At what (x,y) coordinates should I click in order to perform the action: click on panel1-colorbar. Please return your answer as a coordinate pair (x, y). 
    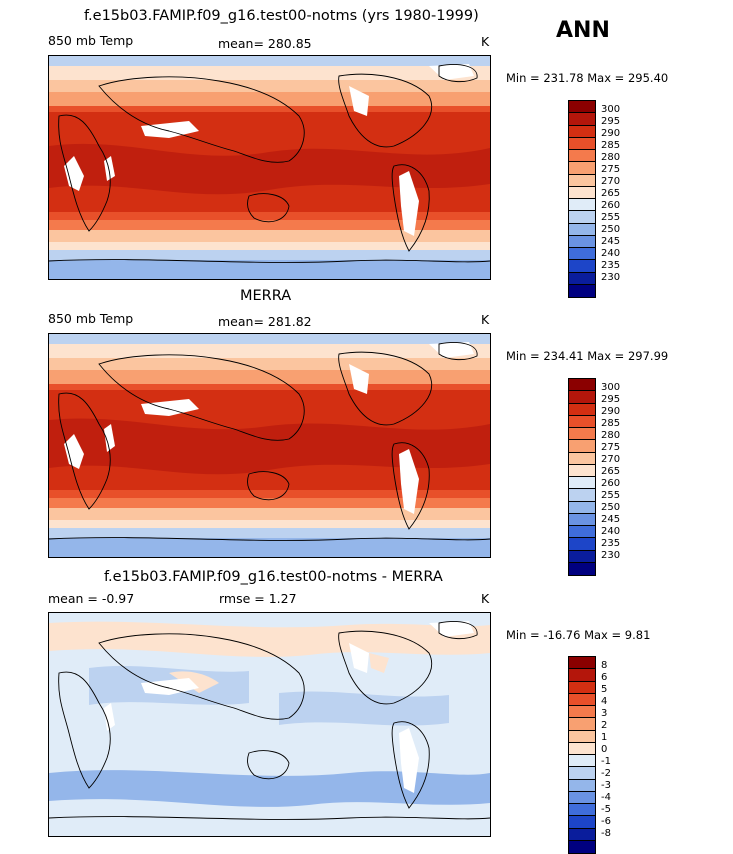
    Looking at the image, I should click on (582, 199).